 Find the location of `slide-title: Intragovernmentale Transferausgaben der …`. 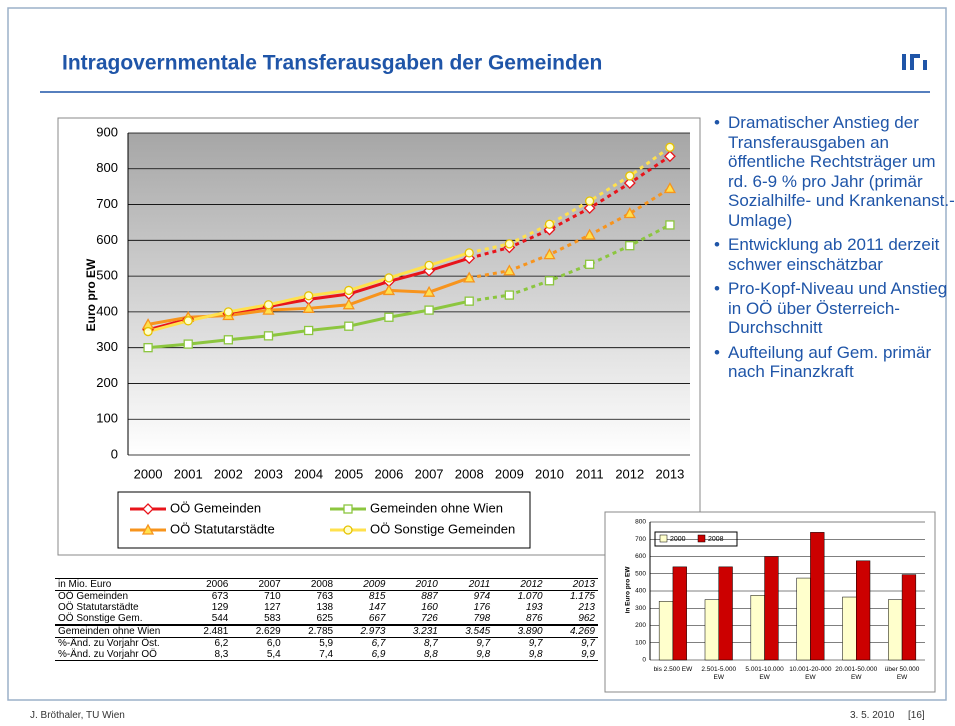

slide-title: Intragovernmentale Transferausgaben der … is located at coordinates (332, 63).